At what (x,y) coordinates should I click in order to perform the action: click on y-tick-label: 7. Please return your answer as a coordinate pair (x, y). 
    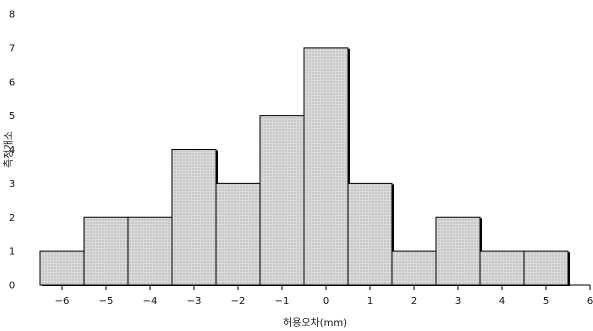
    Looking at the image, I should click on (12, 48).